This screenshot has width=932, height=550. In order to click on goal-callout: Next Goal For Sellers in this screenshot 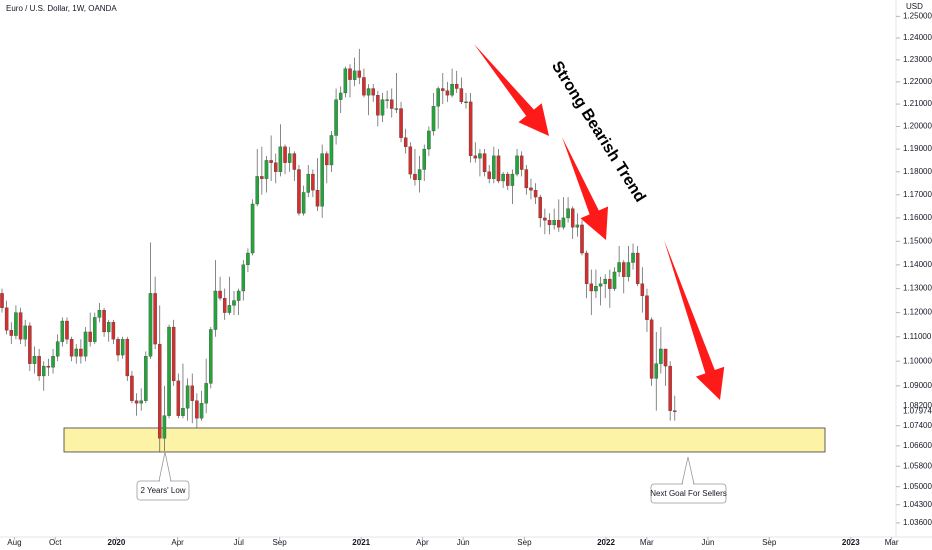, I will do `click(688, 480)`.